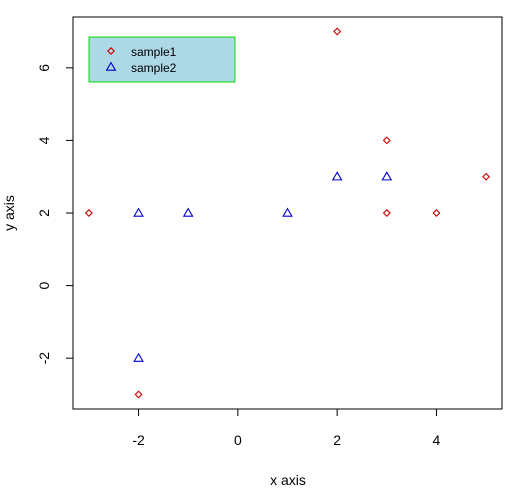 This screenshot has width=529, height=493. I want to click on x-axis: -2 0 2 4, so click(286, 428).